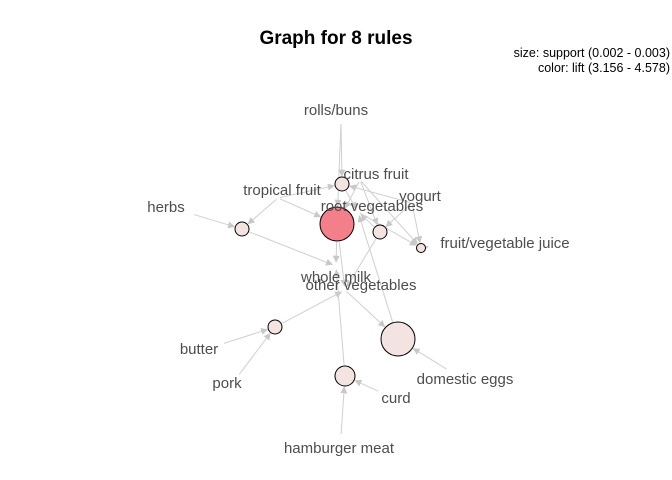 Image resolution: width=672 pixels, height=480 pixels. What do you see at coordinates (367, 220) in the screenshot?
I see `edge-rule4-to-root_vegetables` at bounding box center [367, 220].